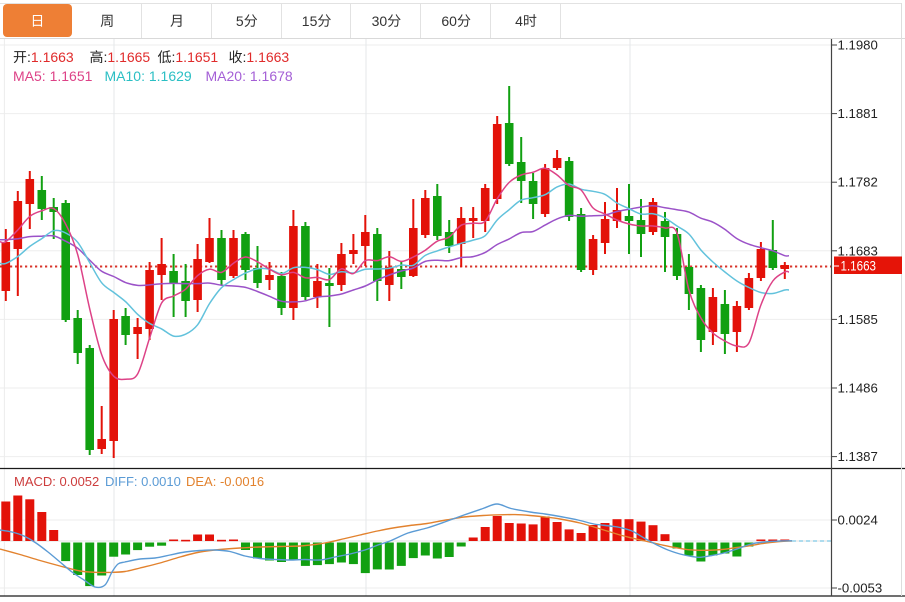 This screenshot has height=602, width=905. Describe the element at coordinates (380, 21) in the screenshot. I see `svg-text: 30` at that location.